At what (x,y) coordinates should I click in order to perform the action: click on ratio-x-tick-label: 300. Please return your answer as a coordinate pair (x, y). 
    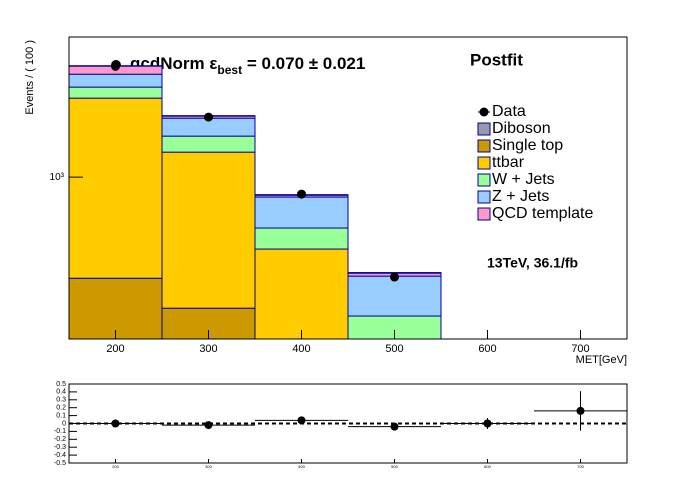
    Looking at the image, I should click on (208, 466).